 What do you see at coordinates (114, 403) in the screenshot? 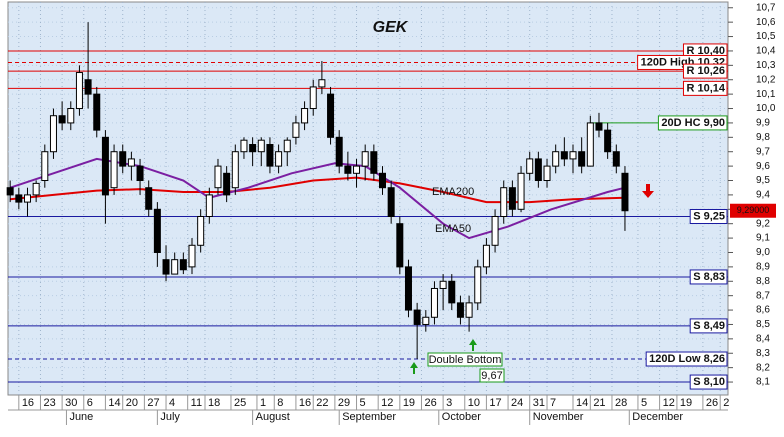
I see `x-tick-label: 14` at bounding box center [114, 403].